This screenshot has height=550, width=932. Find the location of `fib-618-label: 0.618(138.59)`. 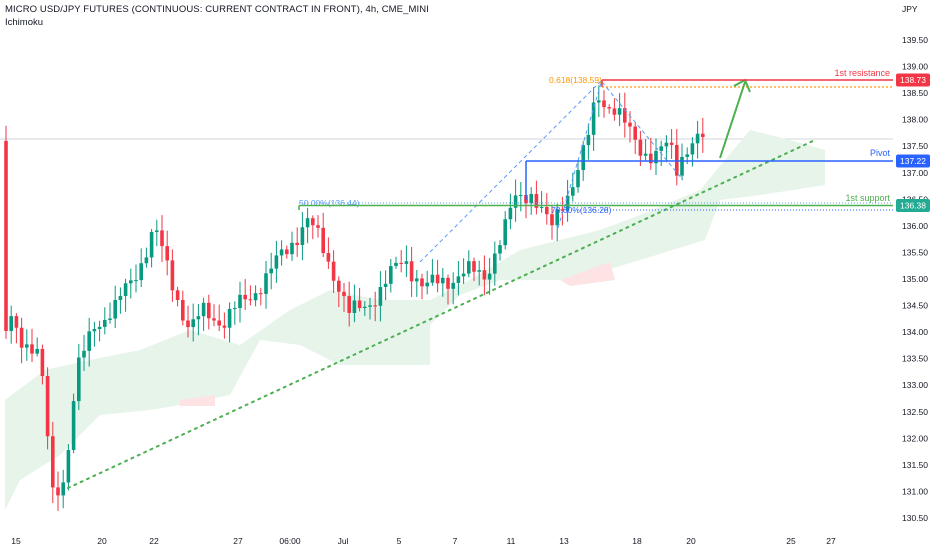

fib-618-label: 0.618(138.59) is located at coordinates (575, 80).